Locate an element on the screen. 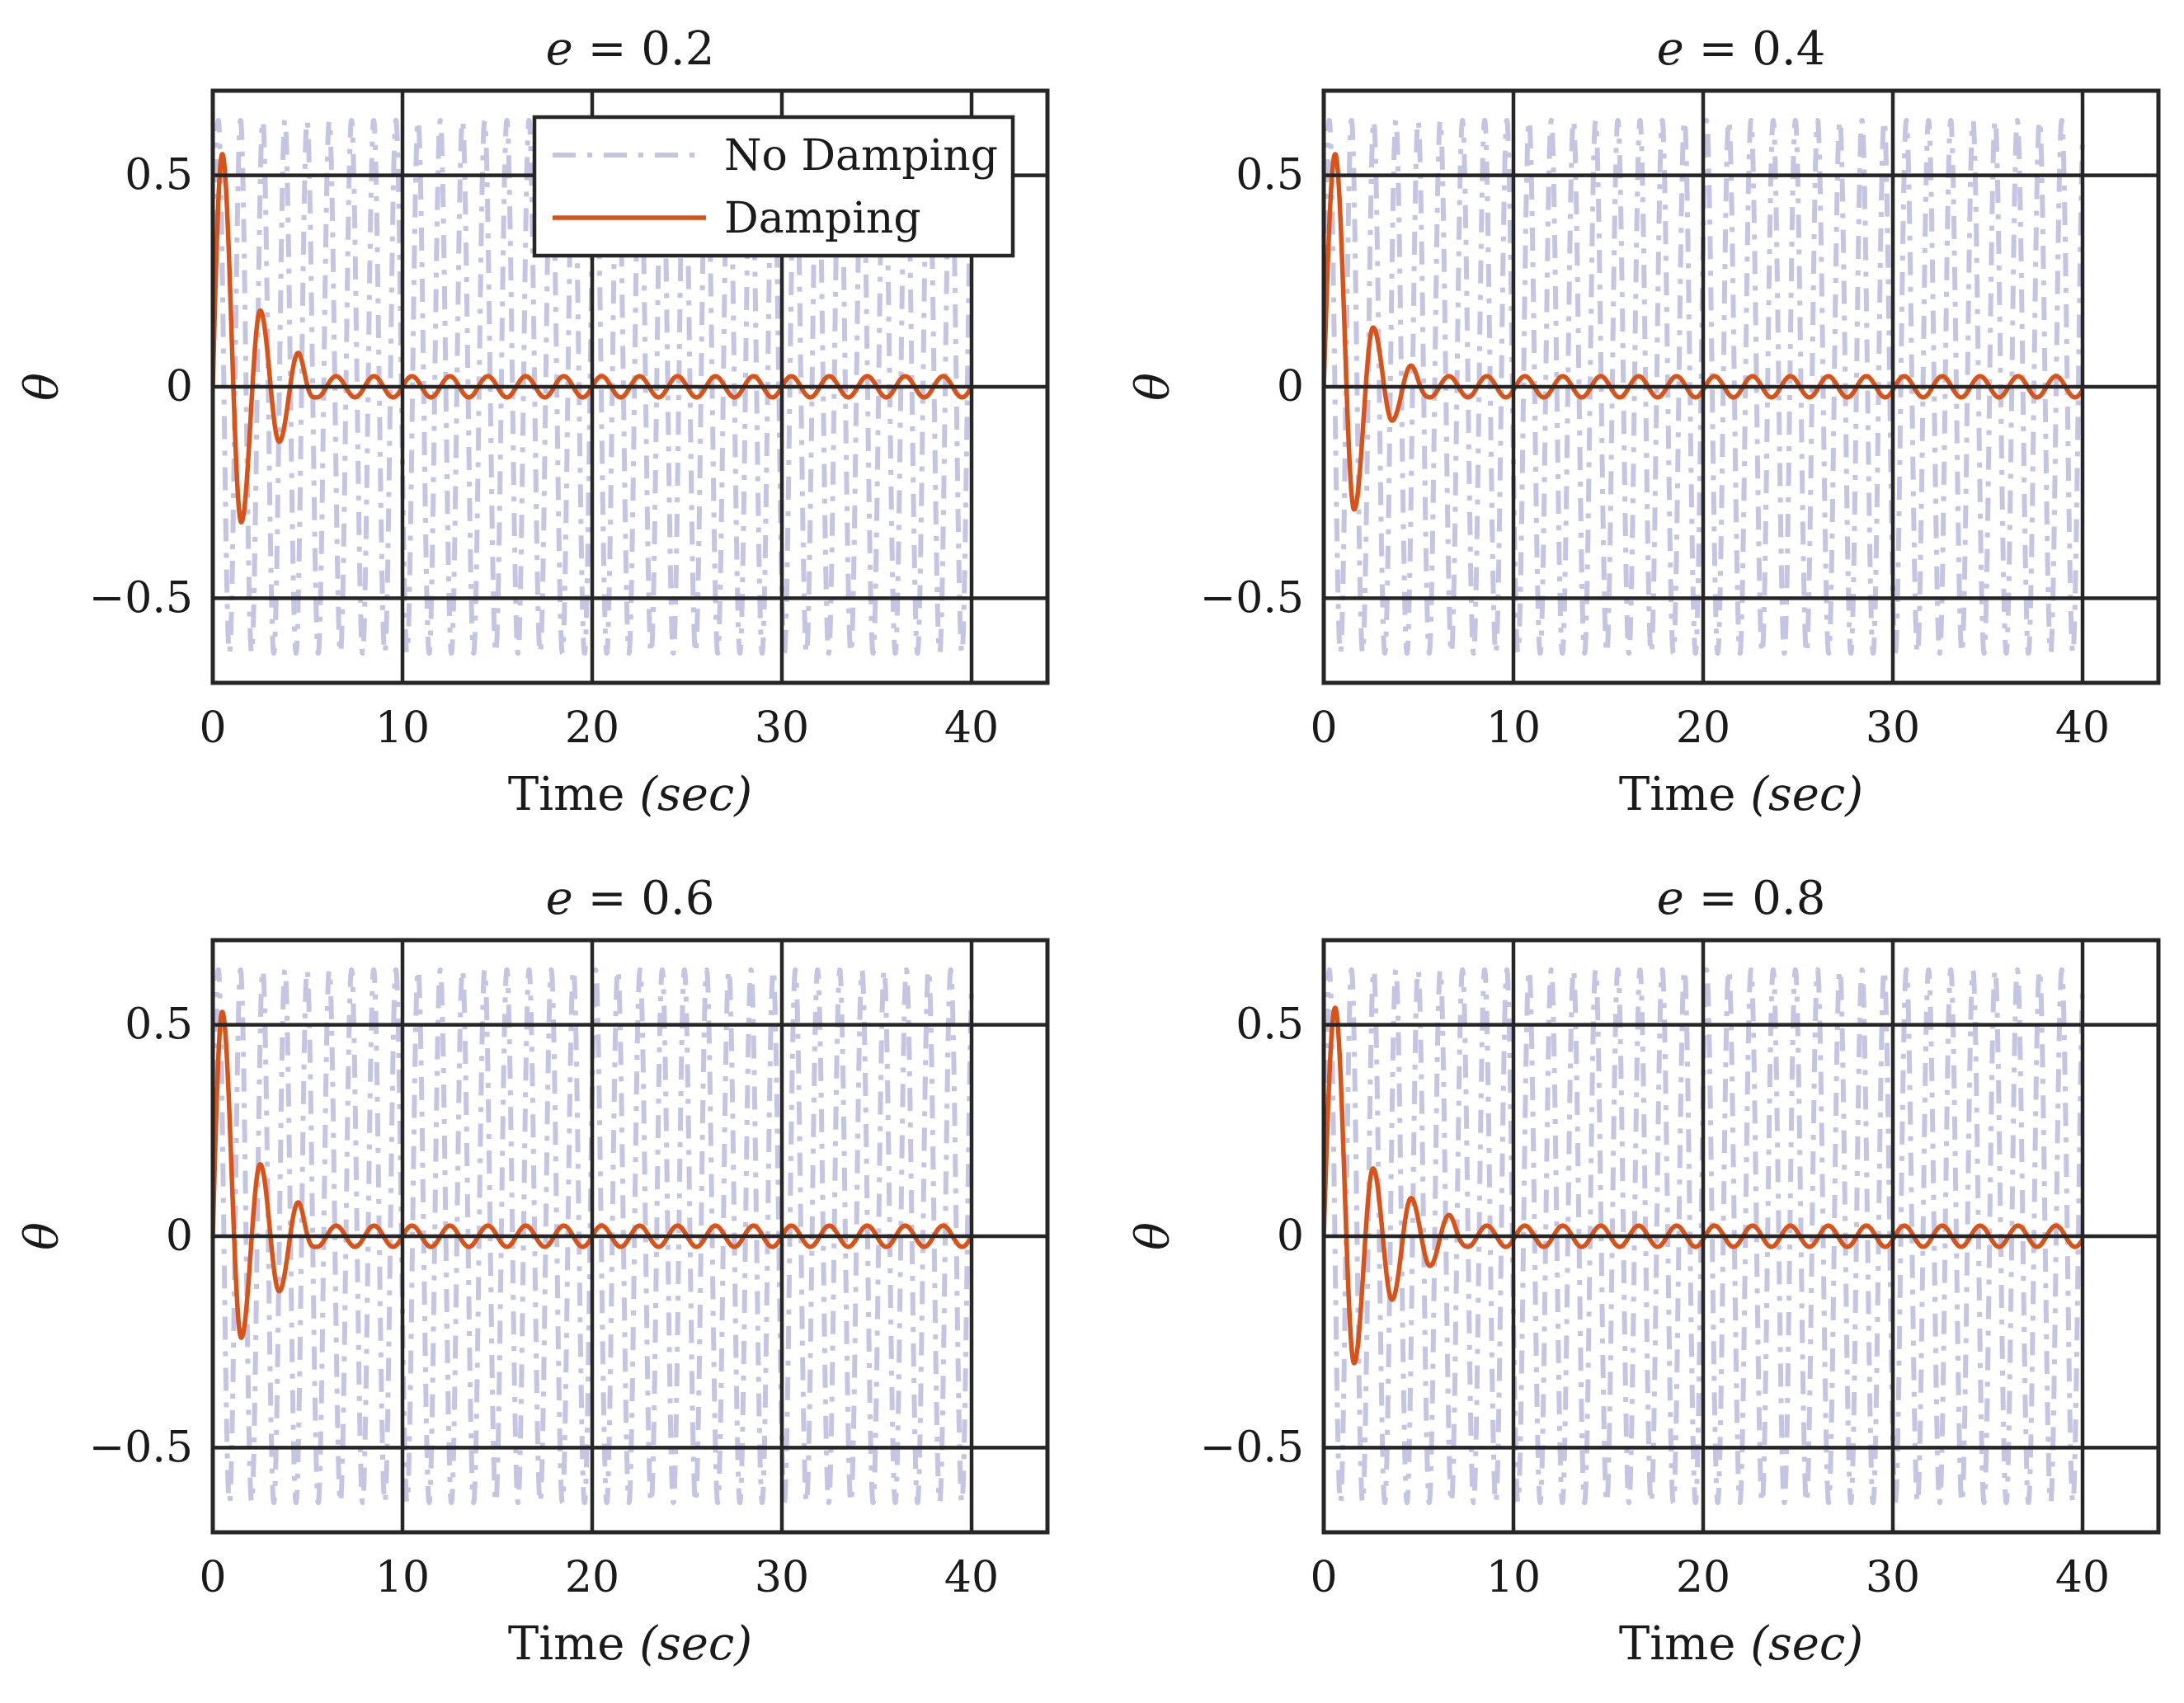 This screenshot has width=2184, height=1703. legend-label-damping: Damping is located at coordinates (822, 219).